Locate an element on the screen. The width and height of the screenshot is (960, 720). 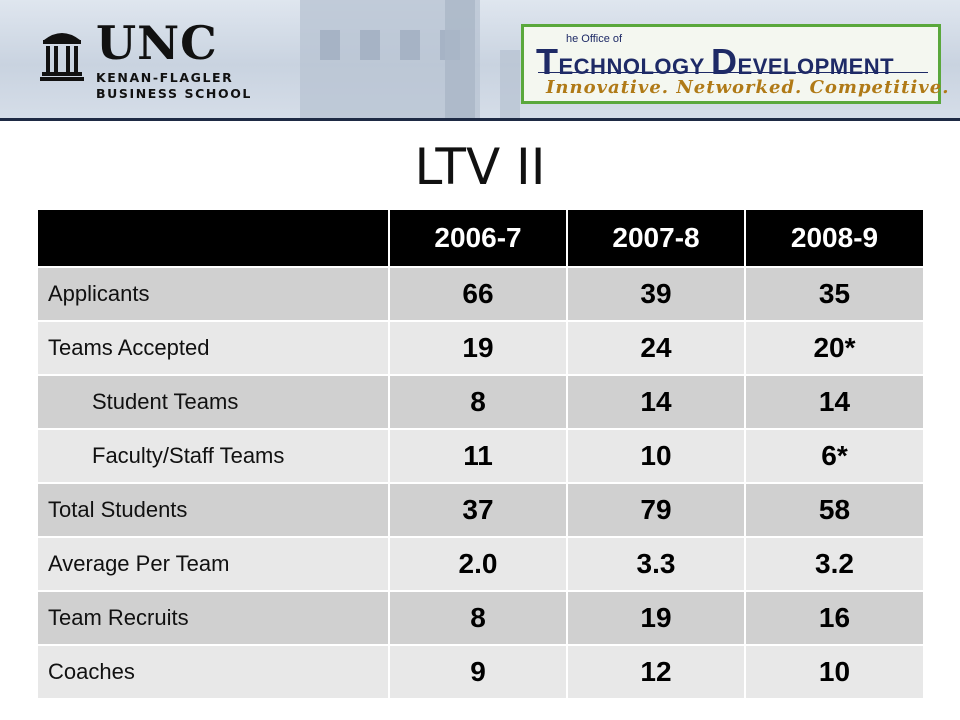
table-row: Coaches 9 12 10 is located at coordinates (480, 672).